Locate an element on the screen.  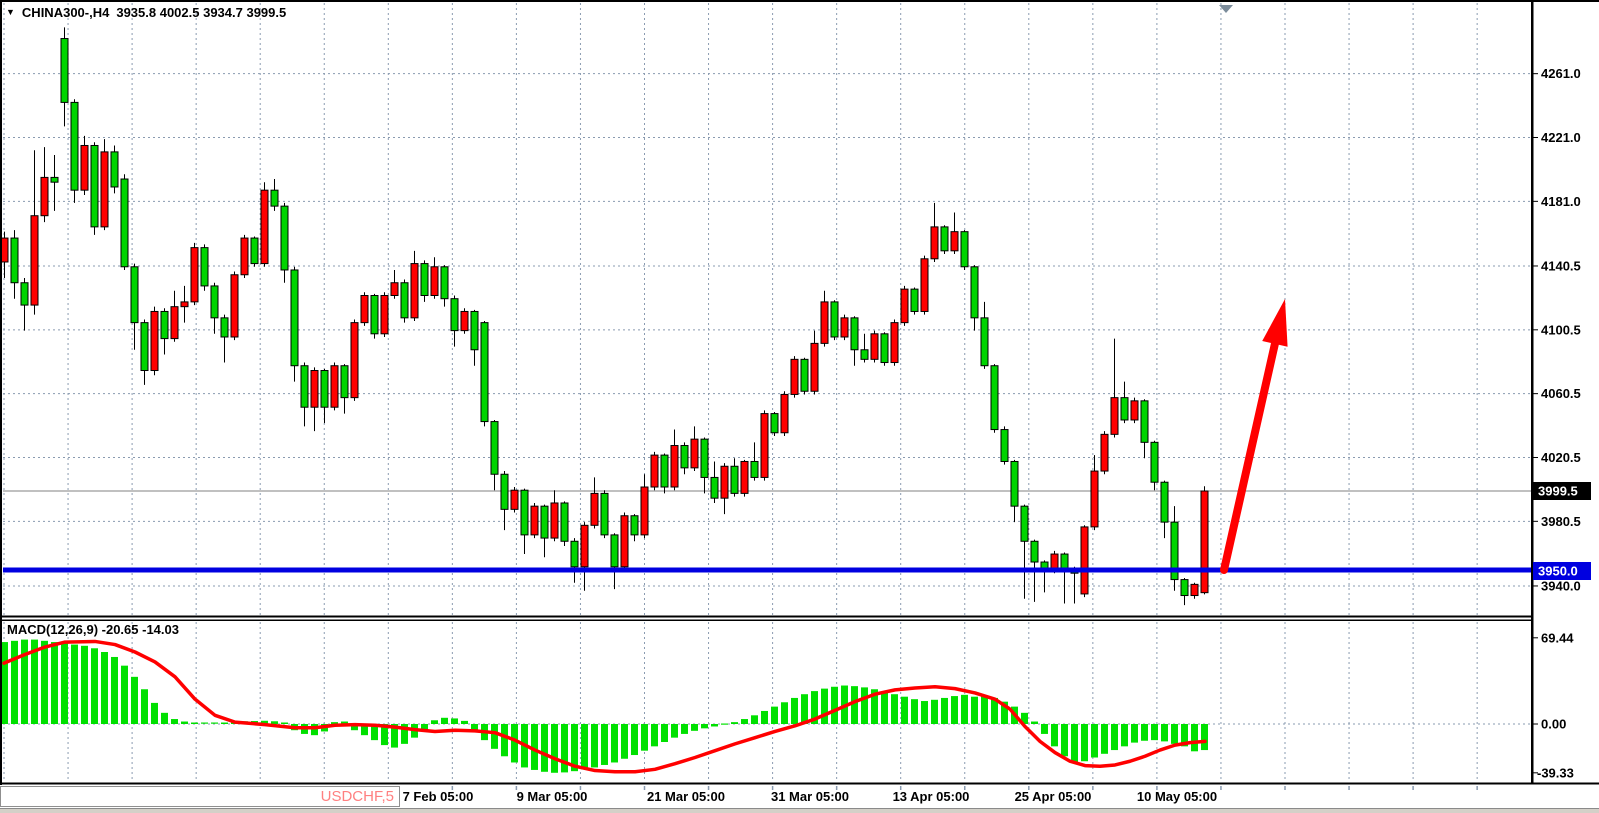
hline-price-badge is located at coordinates (1562, 570).